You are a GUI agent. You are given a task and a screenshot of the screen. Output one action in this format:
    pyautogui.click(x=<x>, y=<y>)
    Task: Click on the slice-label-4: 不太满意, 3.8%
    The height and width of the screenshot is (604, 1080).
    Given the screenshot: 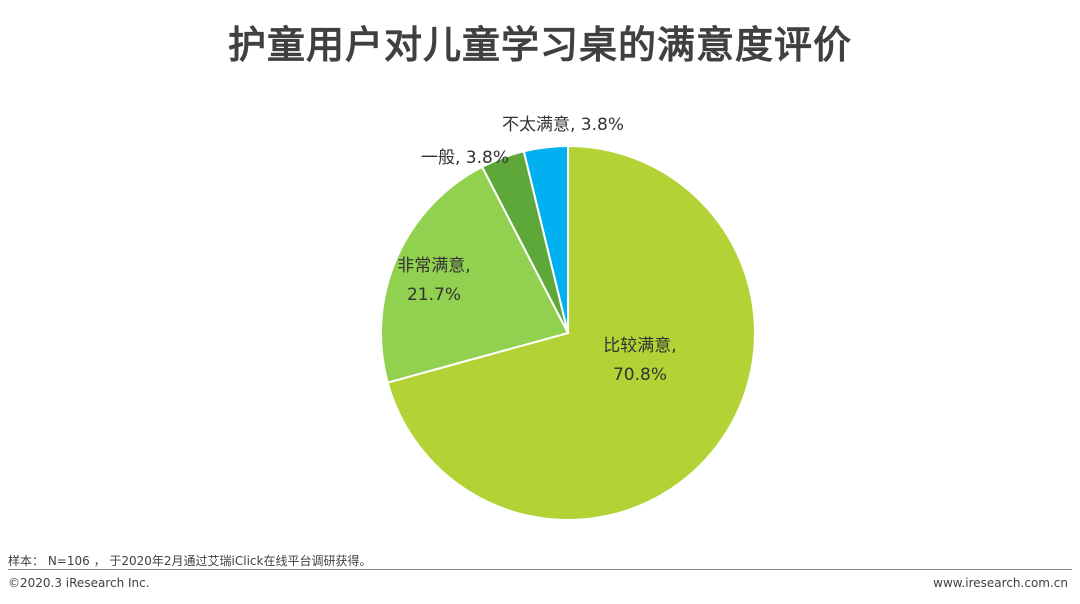 What is the action you would take?
    pyautogui.click(x=563, y=125)
    